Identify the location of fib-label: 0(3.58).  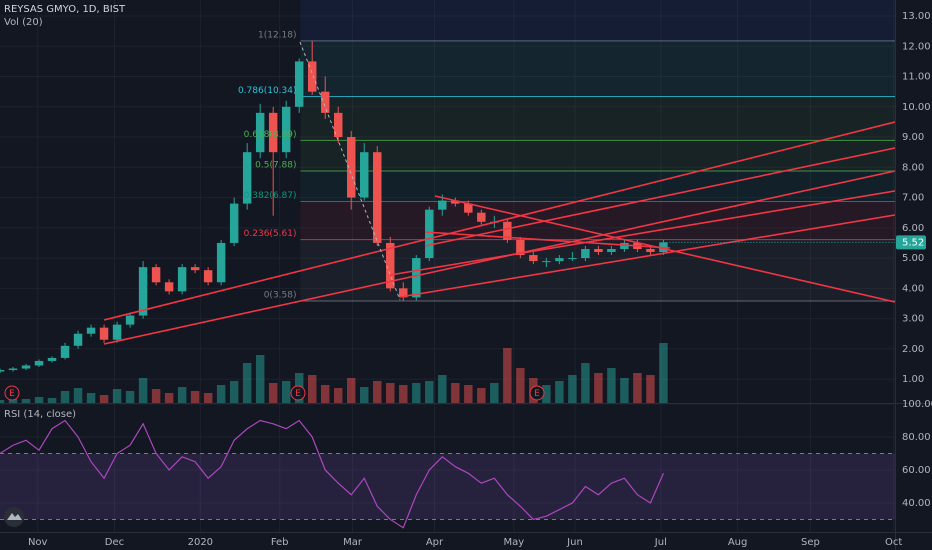
(280, 296).